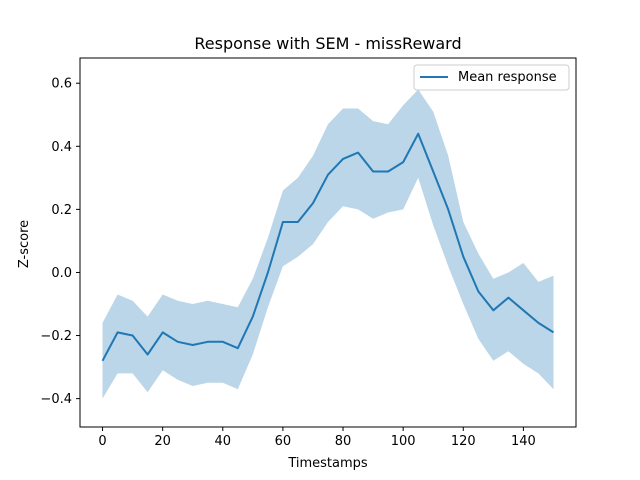 The width and height of the screenshot is (640, 480). Describe the element at coordinates (162, 441) in the screenshot. I see `x-tick-label: 20` at that location.